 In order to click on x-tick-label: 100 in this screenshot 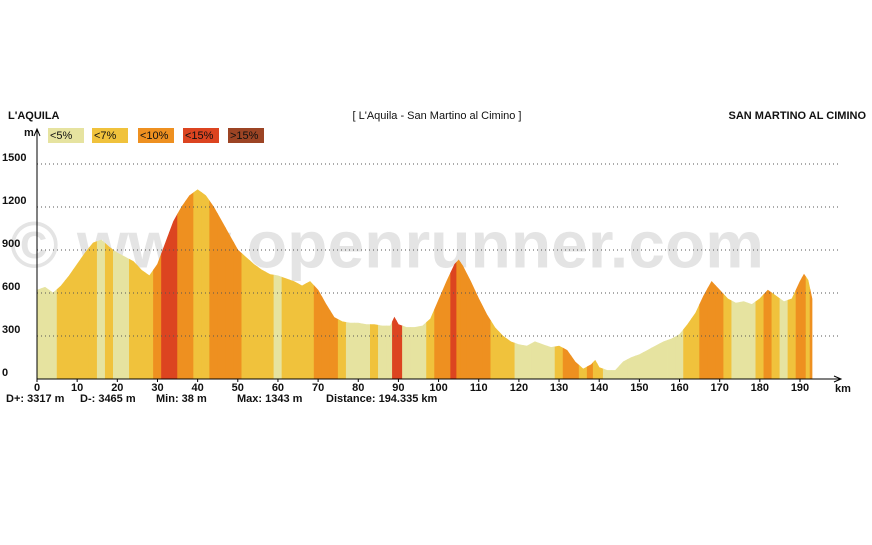, I will do `click(438, 388)`.